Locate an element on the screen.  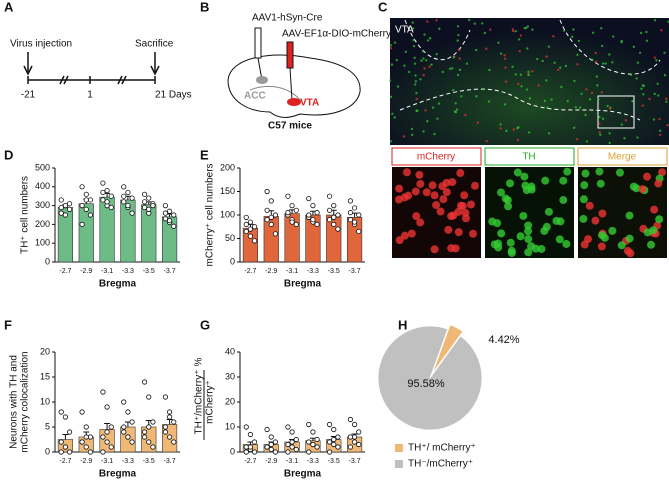
x-axis-label: Bregma is located at coordinates (303, 284).